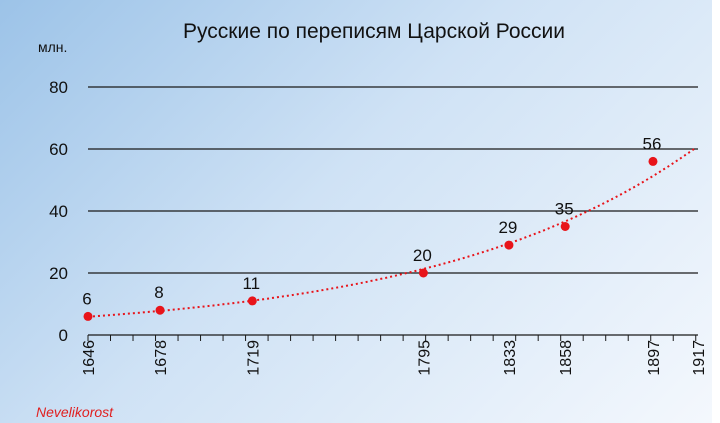  I want to click on x-tick-1858: 1858, so click(566, 358).